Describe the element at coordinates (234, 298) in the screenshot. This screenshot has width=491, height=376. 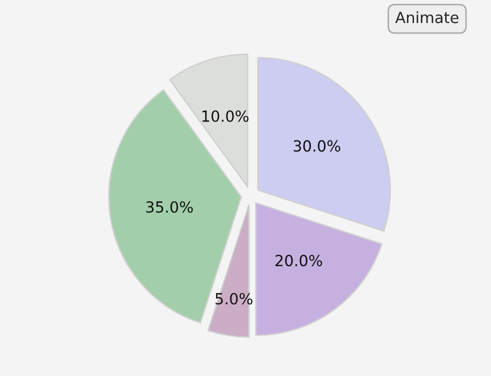
I see `data-label: 5.0%` at that location.